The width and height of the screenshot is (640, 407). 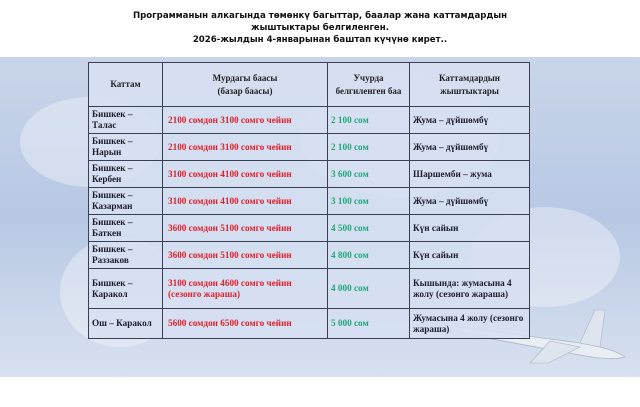 I want to click on route: Ош – Каракол, so click(x=125, y=323).